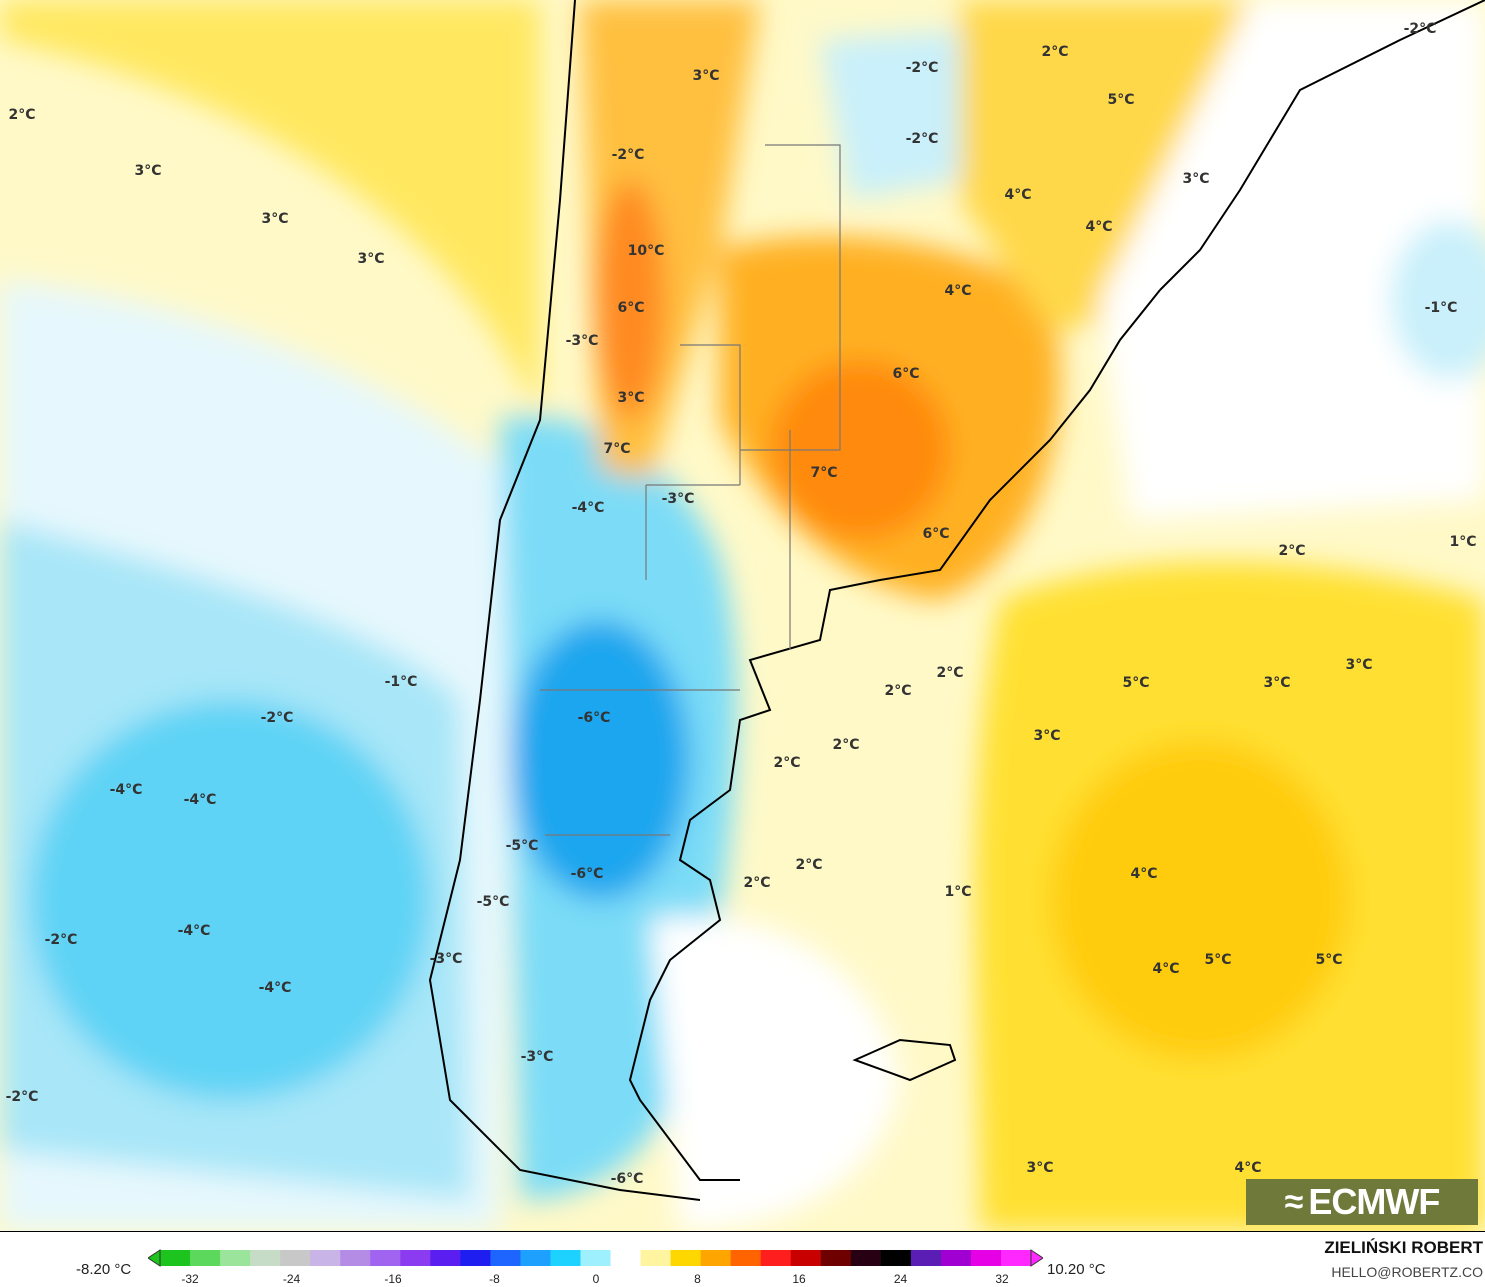 The height and width of the screenshot is (1287, 1485). What do you see at coordinates (393, 1279) in the screenshot?
I see `colorbar-tick-label: -16` at bounding box center [393, 1279].